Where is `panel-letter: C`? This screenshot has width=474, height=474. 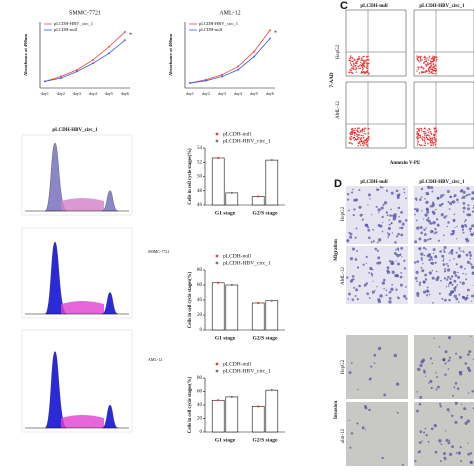 panel-letter: C is located at coordinates (344, 6).